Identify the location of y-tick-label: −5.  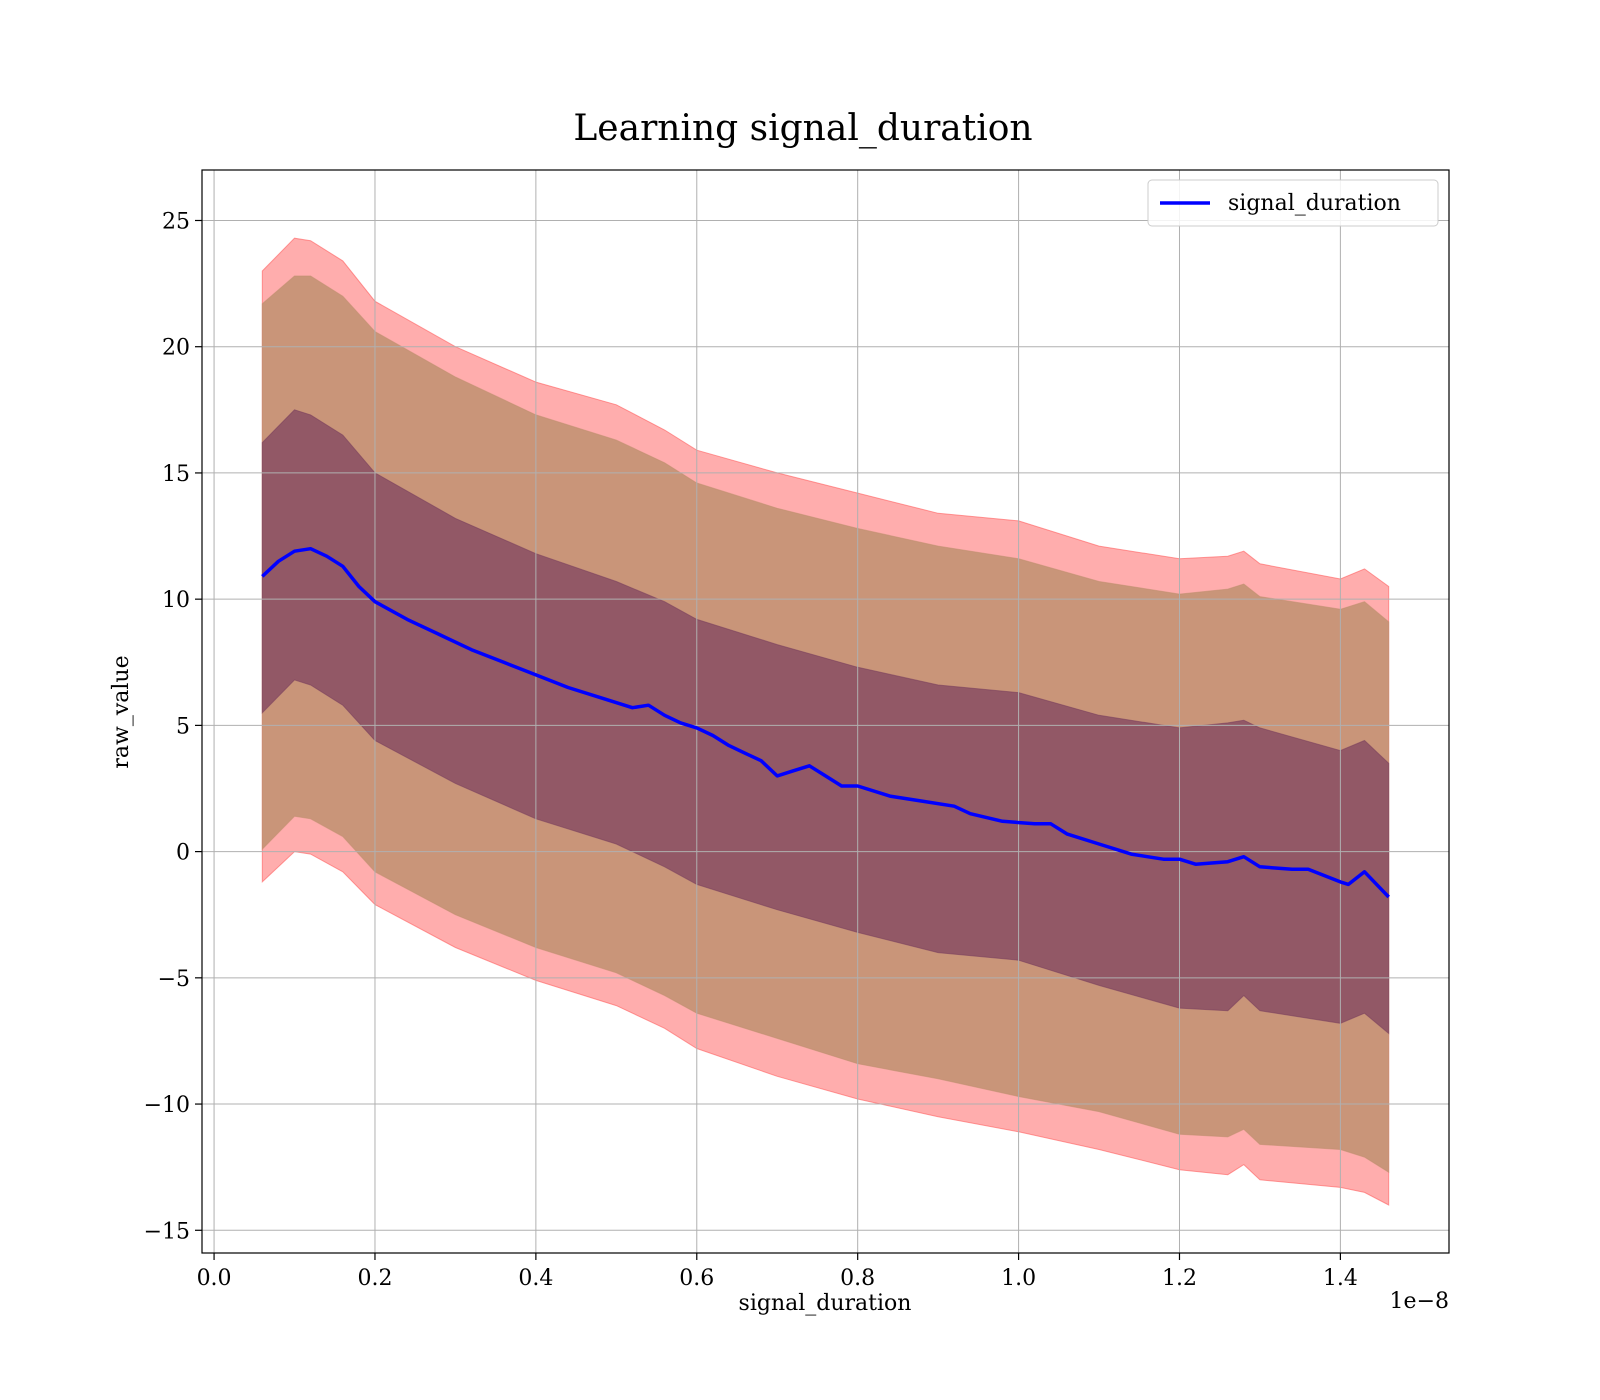
(174, 979).